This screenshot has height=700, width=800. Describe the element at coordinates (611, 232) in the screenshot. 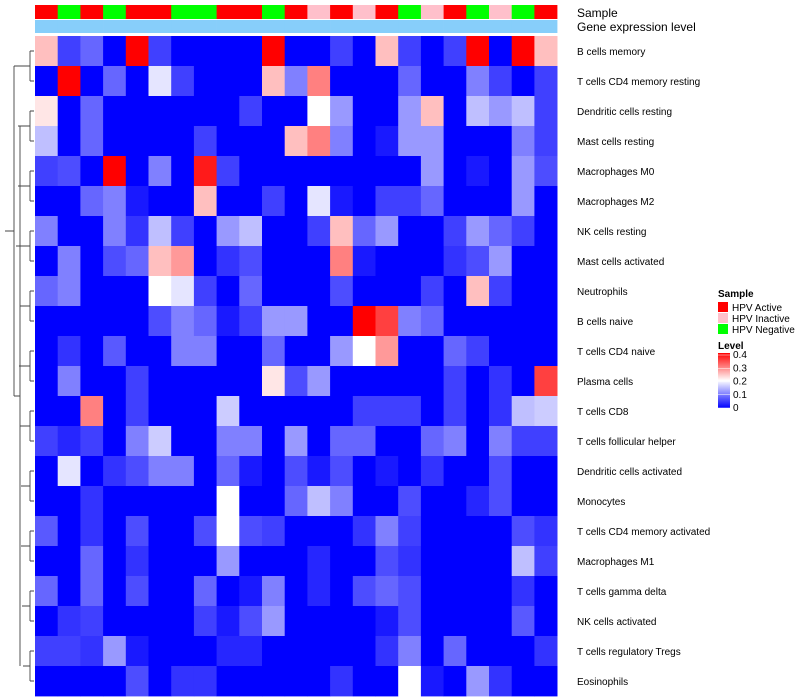

I see `row-label: NK cells resting` at that location.